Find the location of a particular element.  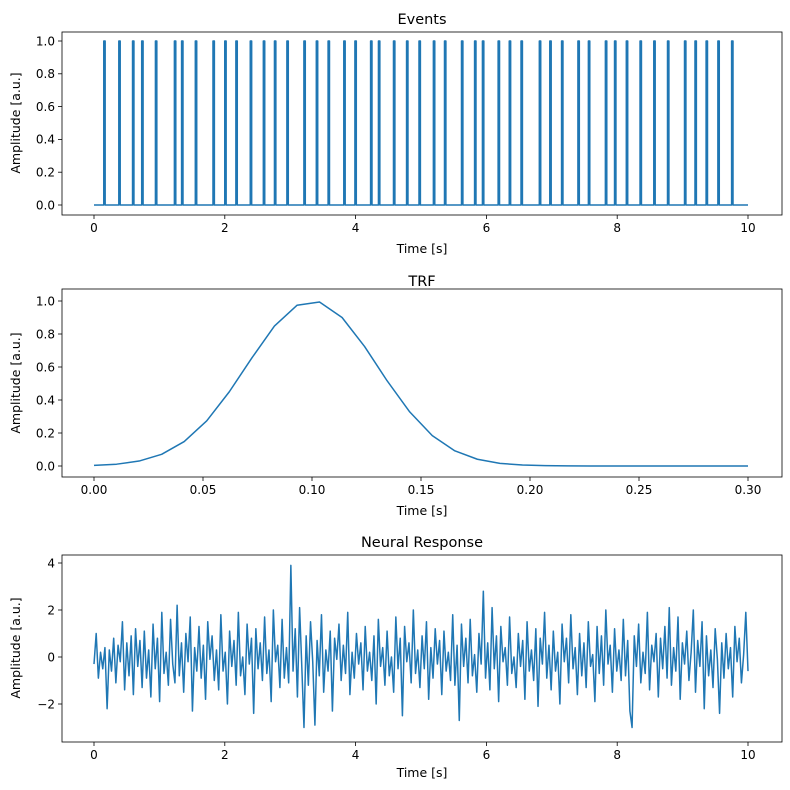

y-tick-label: −2 is located at coordinates (46, 704).